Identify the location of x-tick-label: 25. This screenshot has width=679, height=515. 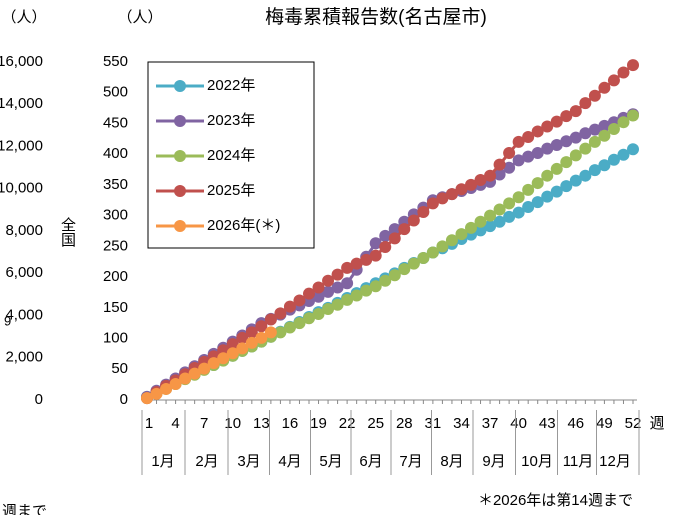
(375, 423).